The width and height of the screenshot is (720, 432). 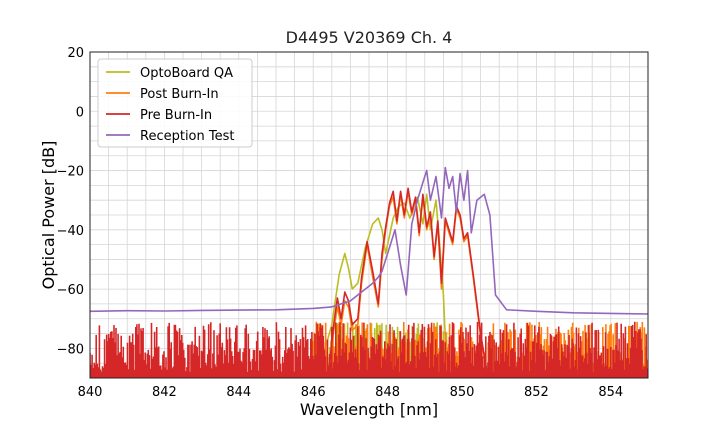 What do you see at coordinates (70, 172) in the screenshot?
I see `y-tick-label: −20` at bounding box center [70, 172].